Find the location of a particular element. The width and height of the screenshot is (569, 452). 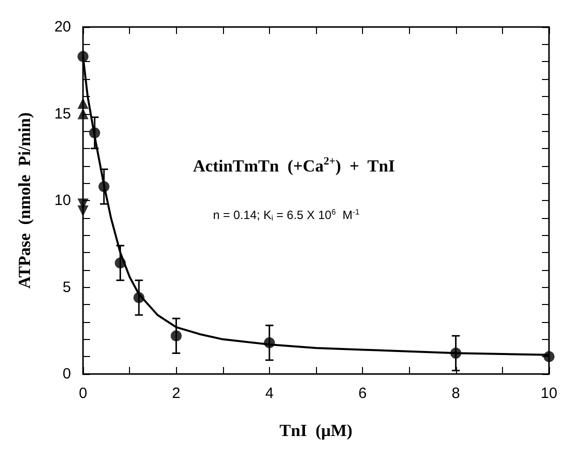

y-tick-label: 5 is located at coordinates (66, 287).